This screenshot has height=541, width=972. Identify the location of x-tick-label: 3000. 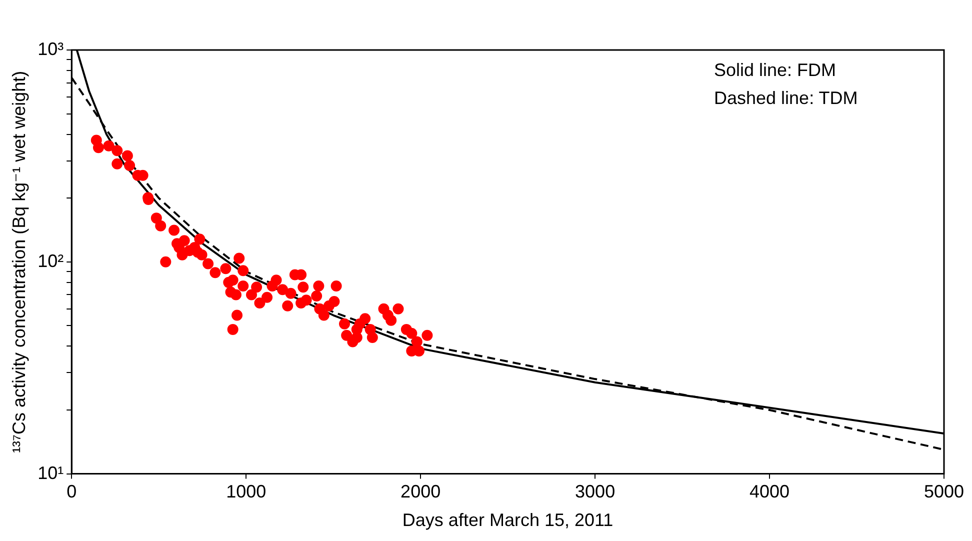
(595, 492).